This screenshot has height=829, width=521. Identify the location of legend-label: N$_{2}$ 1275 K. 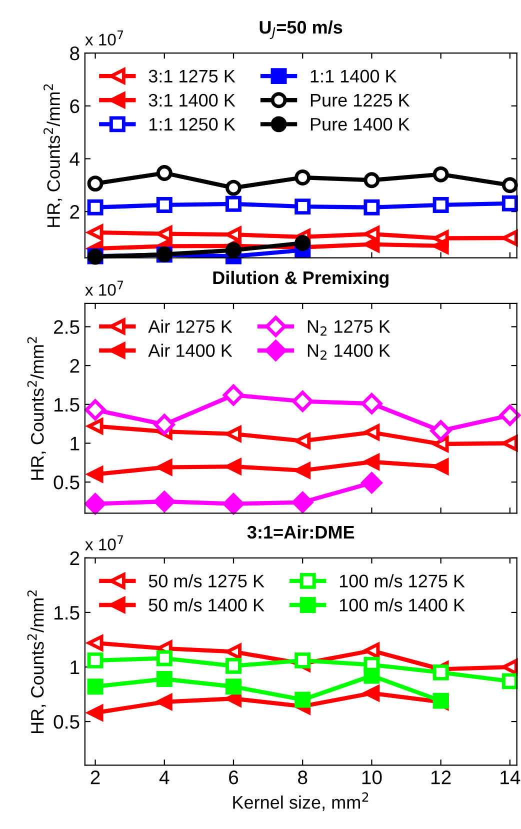
(349, 328).